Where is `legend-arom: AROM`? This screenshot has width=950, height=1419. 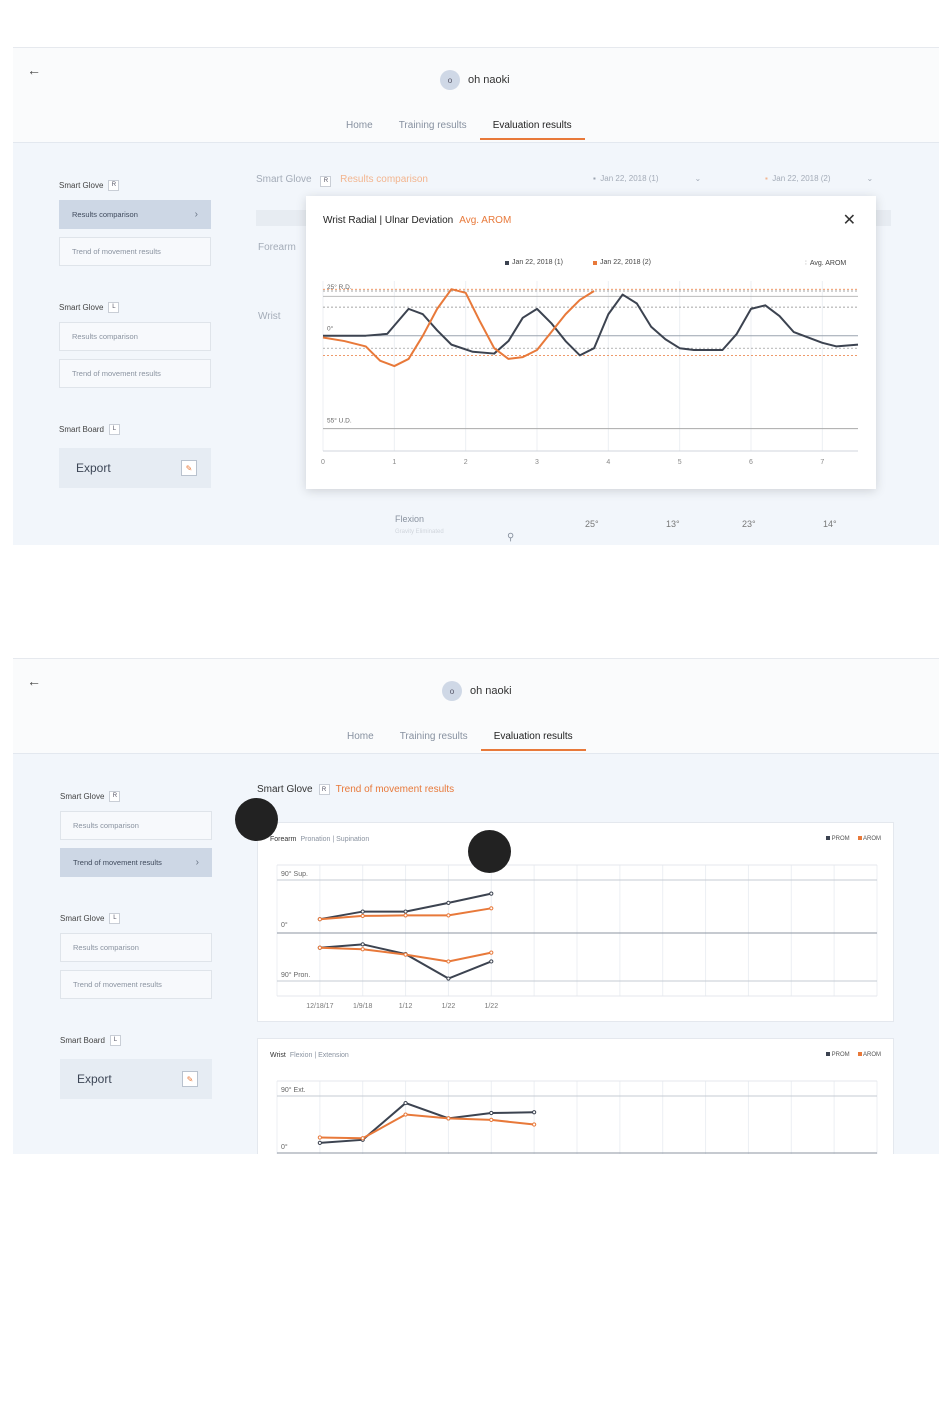 legend-arom: AROM is located at coordinates (869, 1055).